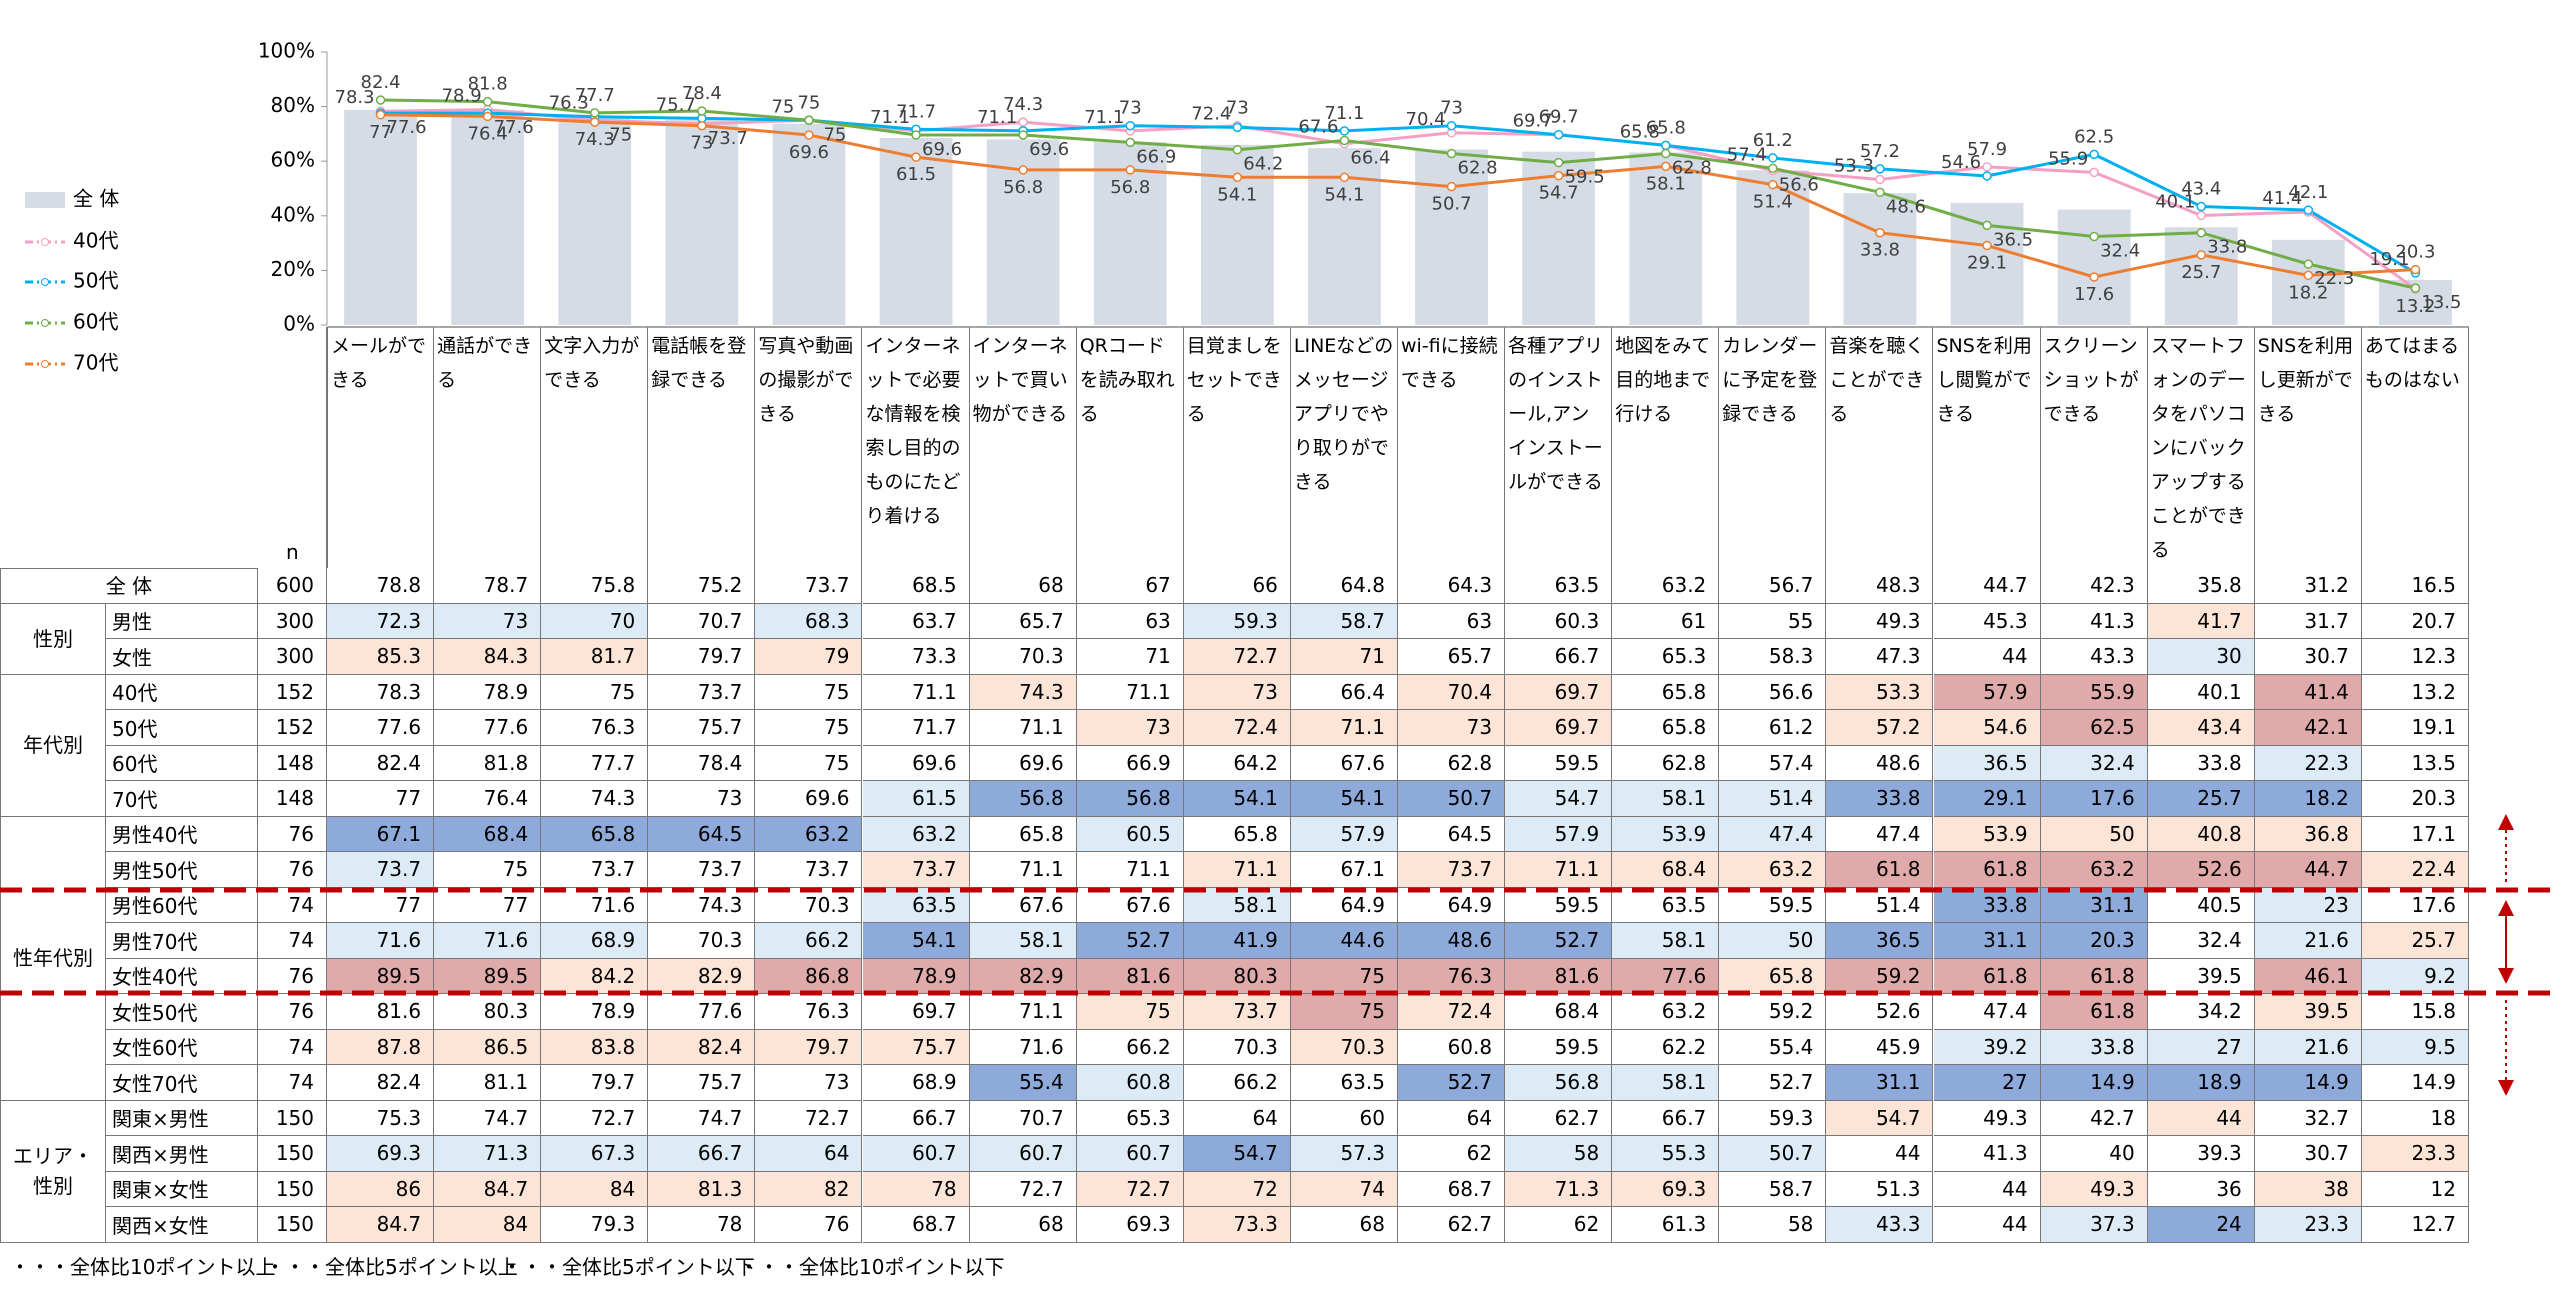 The height and width of the screenshot is (1291, 2560). Describe the element at coordinates (1344, 1189) in the screenshot. I see `value-cell: 74` at that location.